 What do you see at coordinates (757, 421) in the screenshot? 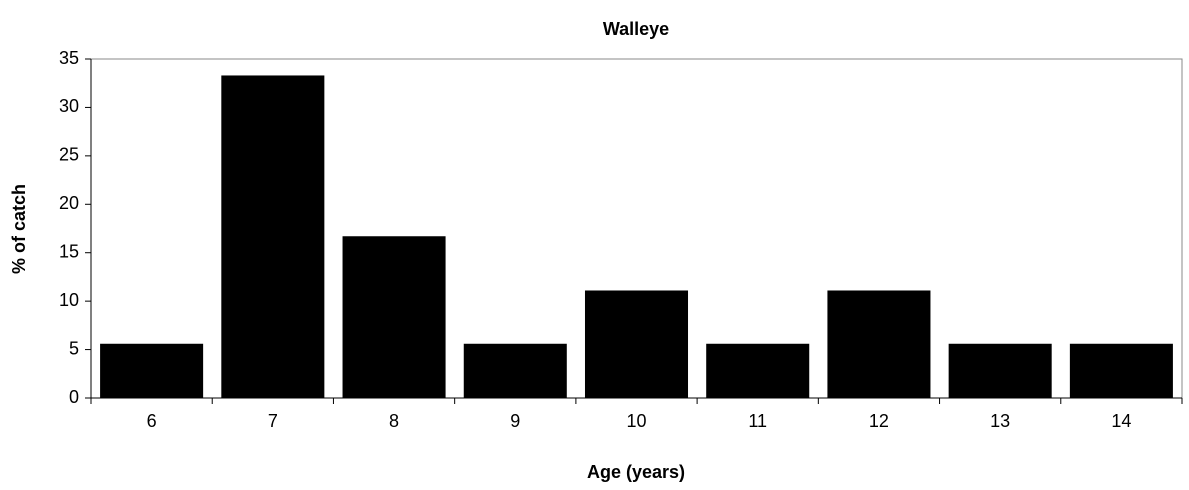
I see `x-tick-label: 11` at bounding box center [757, 421].